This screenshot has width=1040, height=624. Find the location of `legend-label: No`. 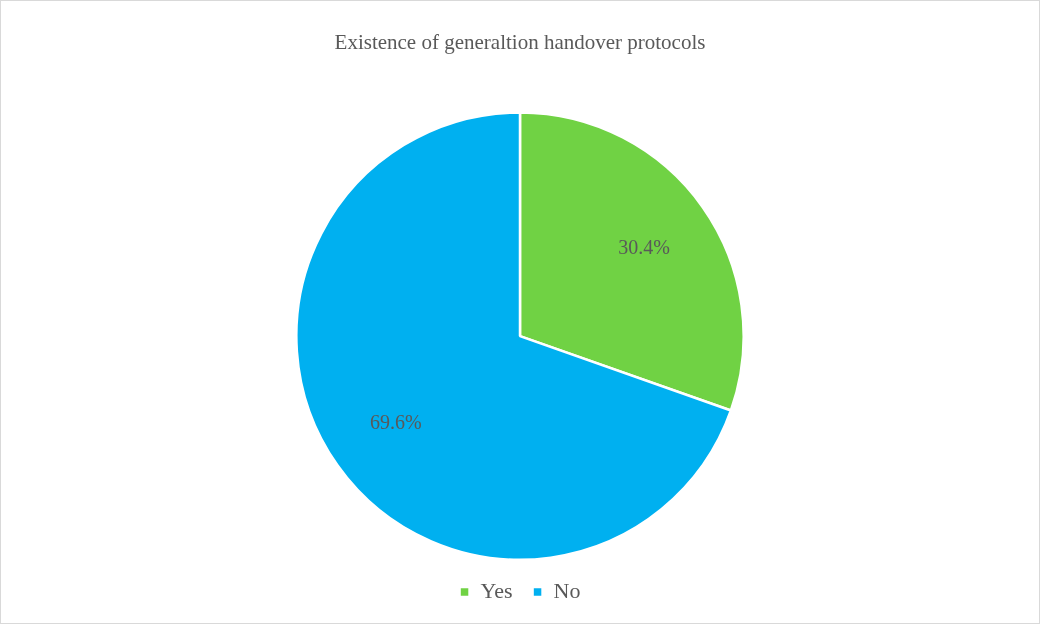

legend-label: No is located at coordinates (567, 590).